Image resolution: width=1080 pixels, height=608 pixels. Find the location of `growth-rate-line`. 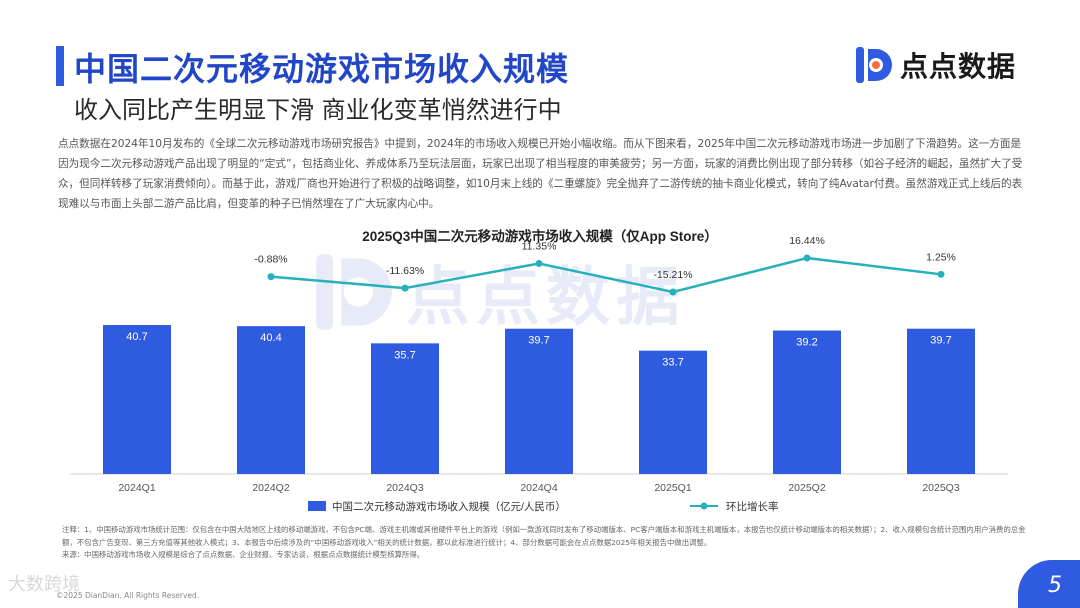

growth-rate-line is located at coordinates (606, 275).